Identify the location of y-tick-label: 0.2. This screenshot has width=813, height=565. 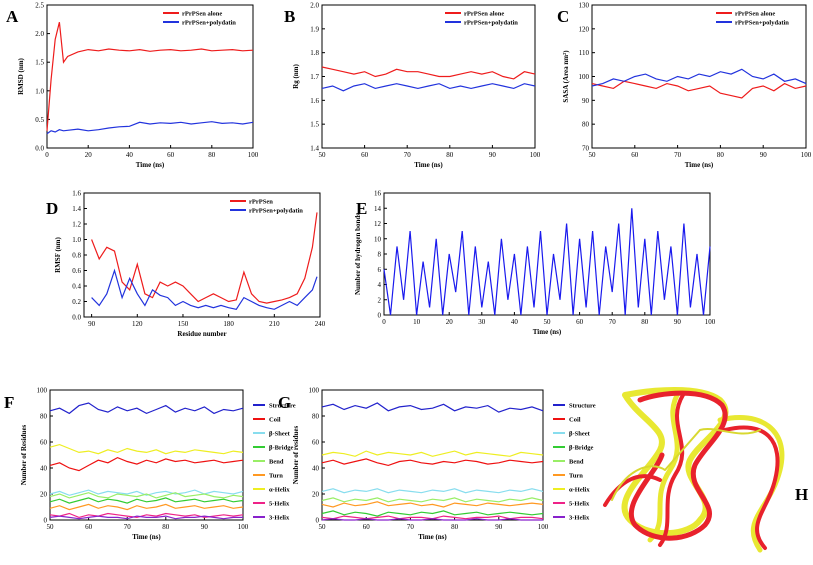
(76, 302).